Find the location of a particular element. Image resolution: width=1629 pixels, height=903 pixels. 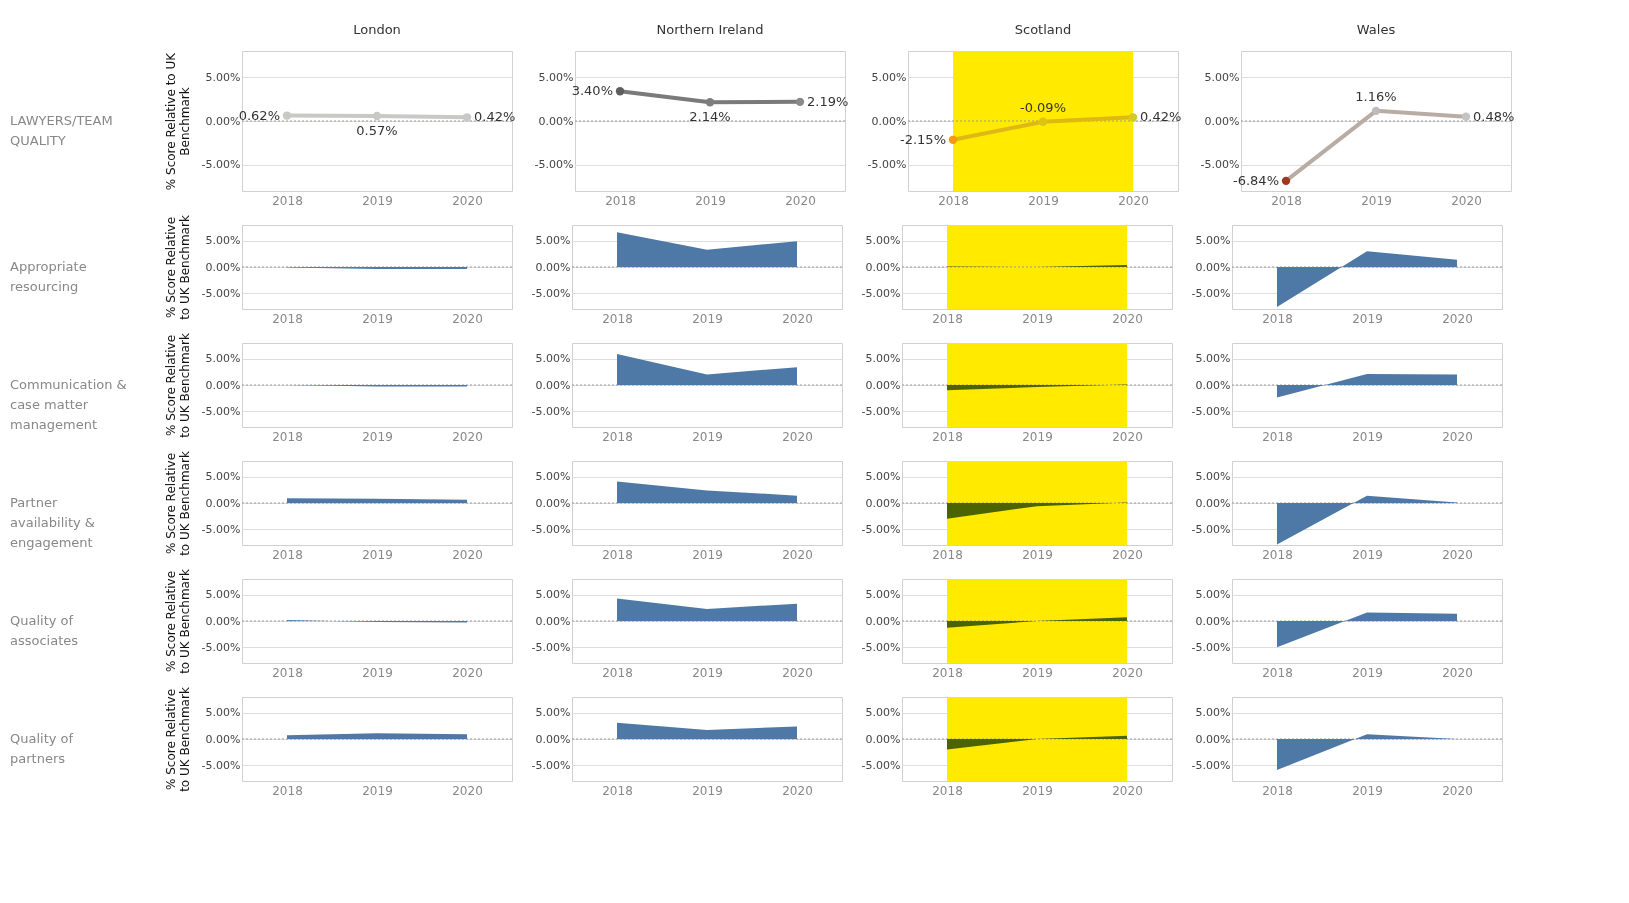

data-label: 3.40% is located at coordinates (592, 91).